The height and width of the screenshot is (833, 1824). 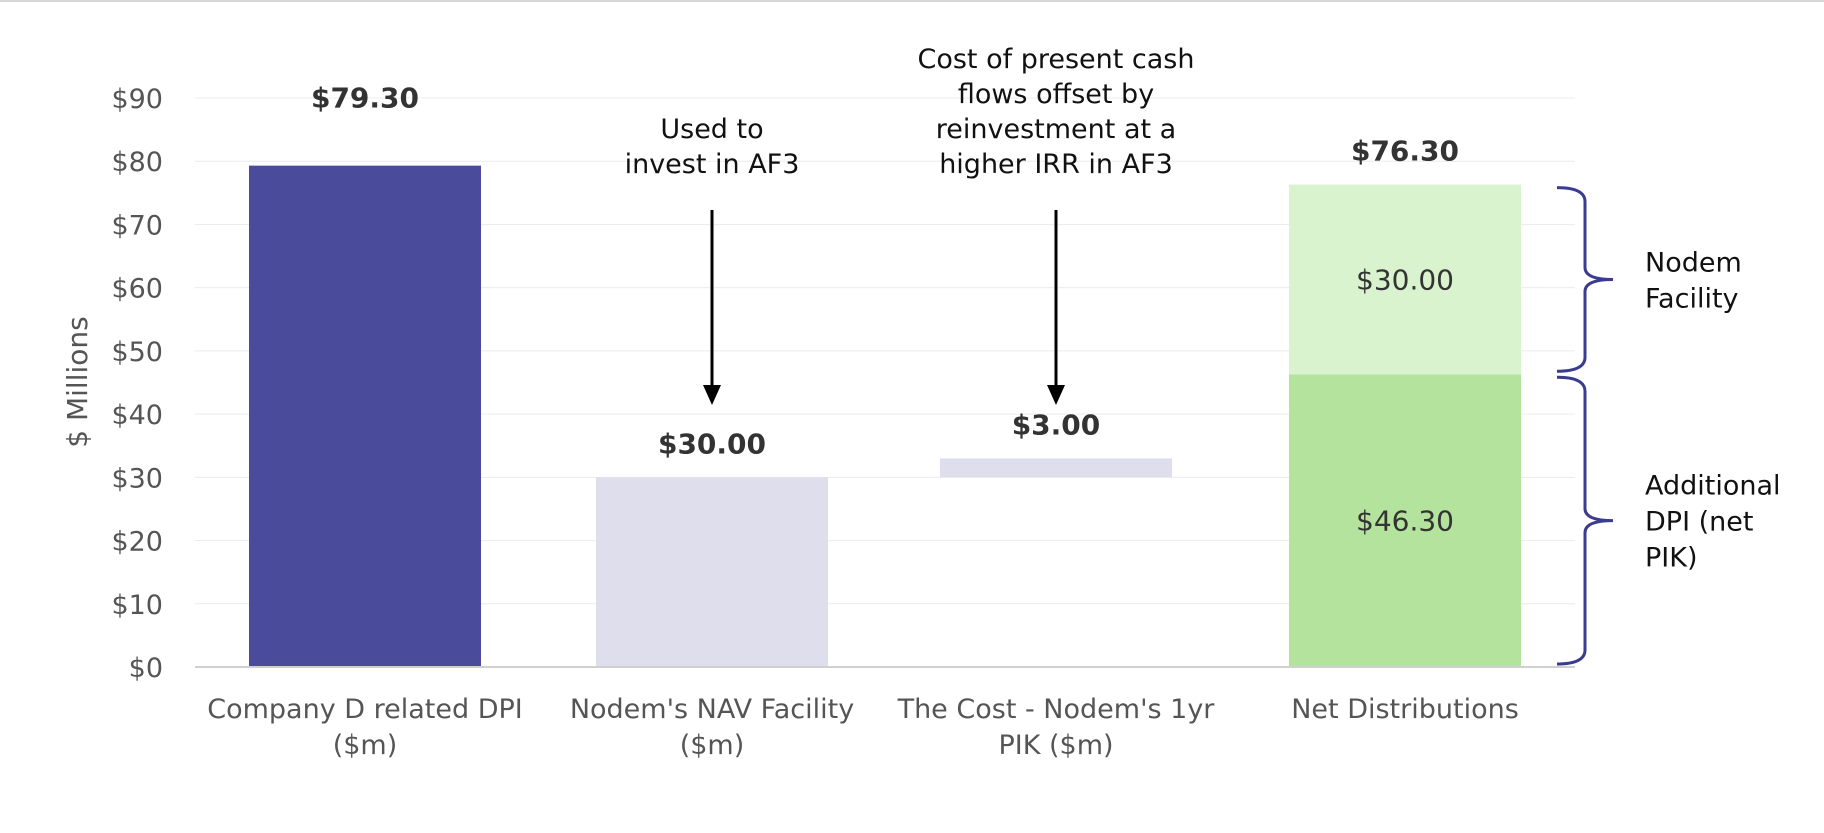 I want to click on y-tick-label: $60, so click(x=137, y=289).